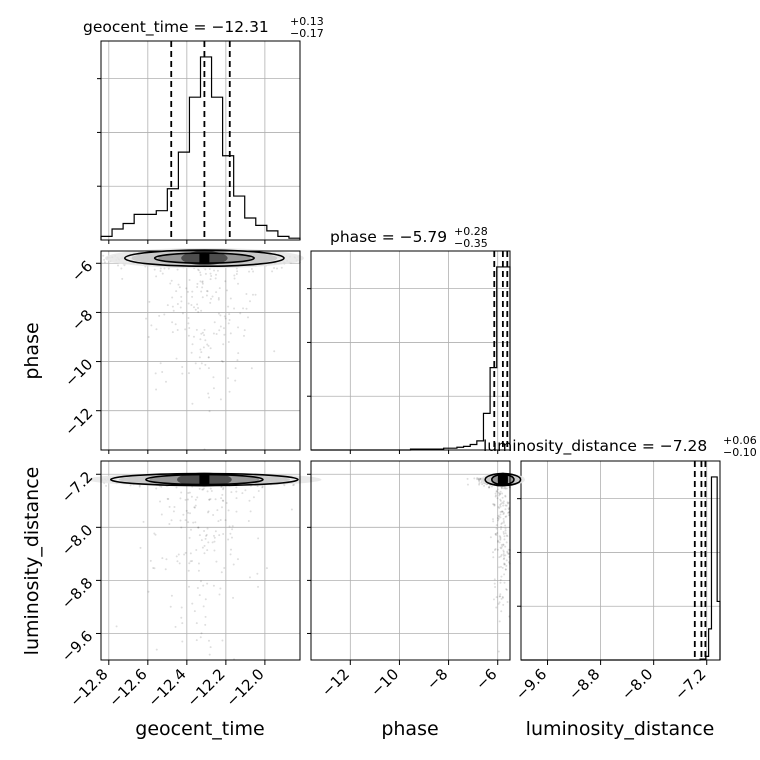 This screenshot has width=760, height=760. I want to click on histogram-geocent_time, so click(200, 148).